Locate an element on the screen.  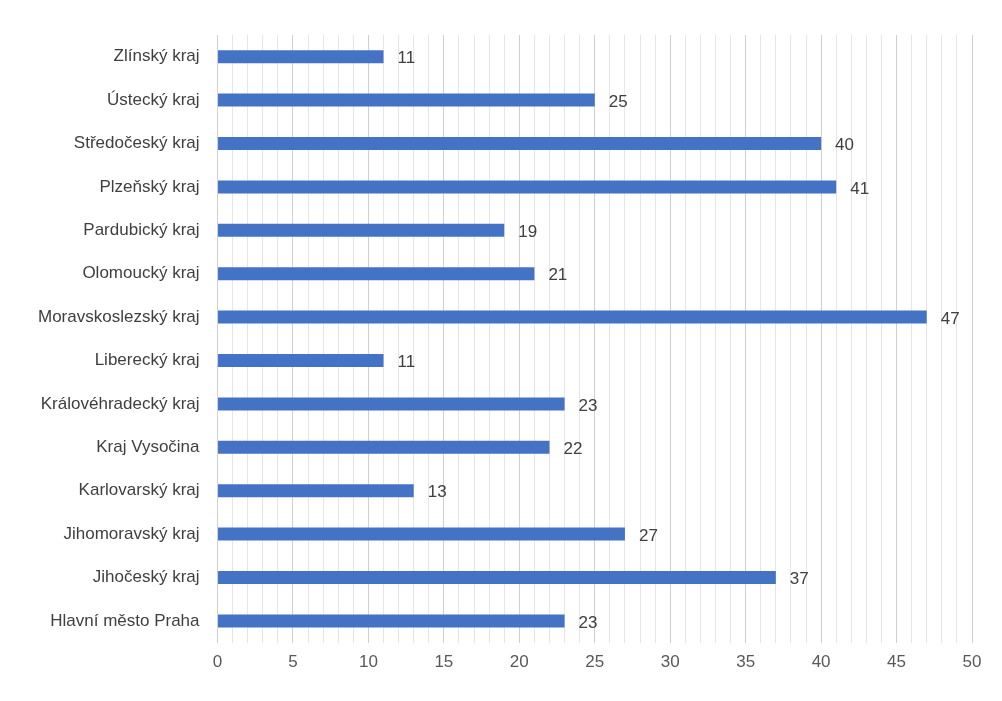
x-tick-label: 50 is located at coordinates (972, 662).